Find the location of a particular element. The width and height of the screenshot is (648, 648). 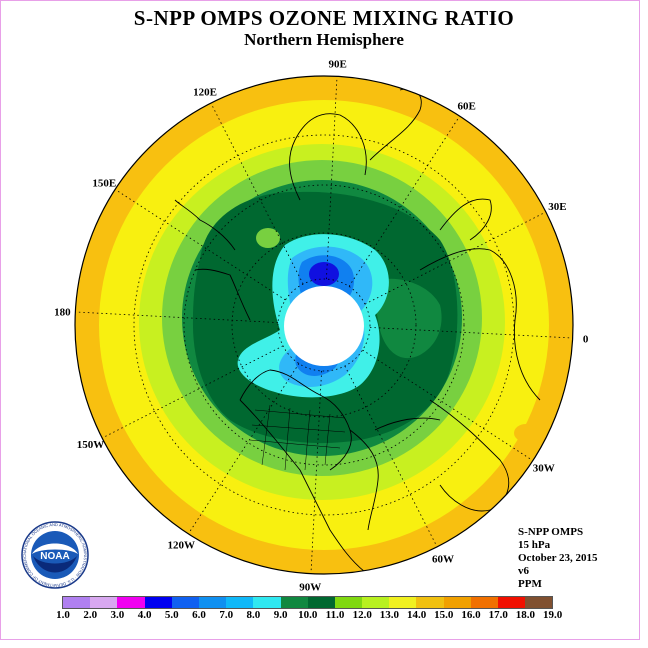

longitude-label: 60E is located at coordinates (467, 106).